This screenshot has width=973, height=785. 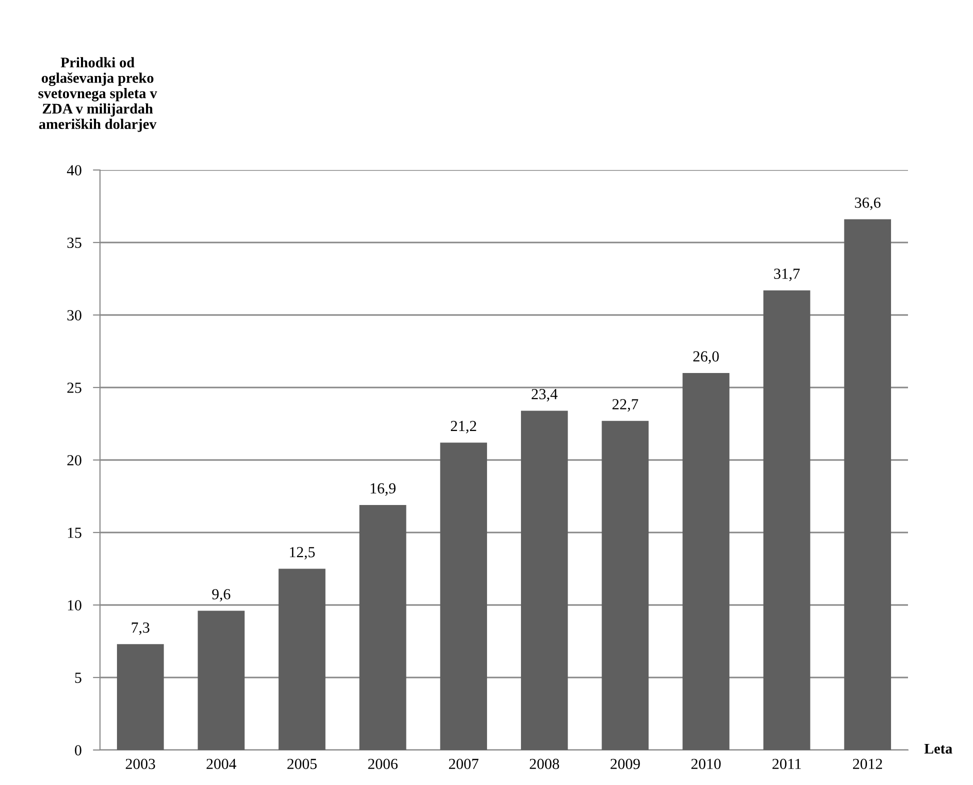 What do you see at coordinates (383, 489) in the screenshot?
I see `data-label: 16,9` at bounding box center [383, 489].